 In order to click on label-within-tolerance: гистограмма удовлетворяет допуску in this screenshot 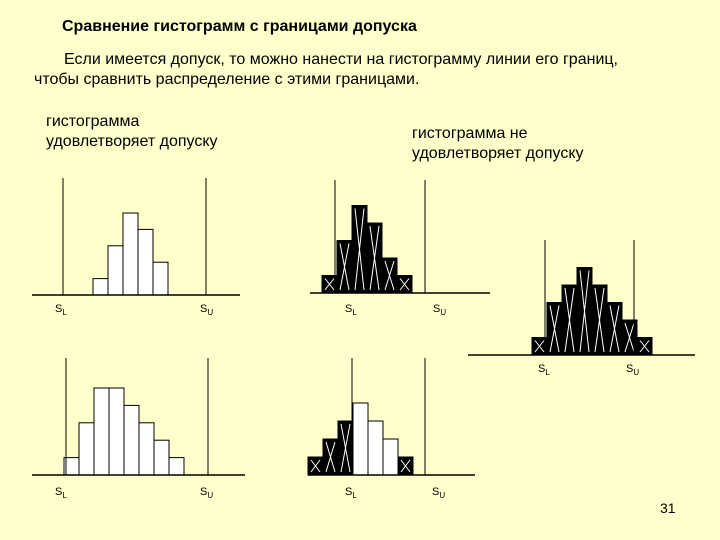, I will do `click(132, 132)`.